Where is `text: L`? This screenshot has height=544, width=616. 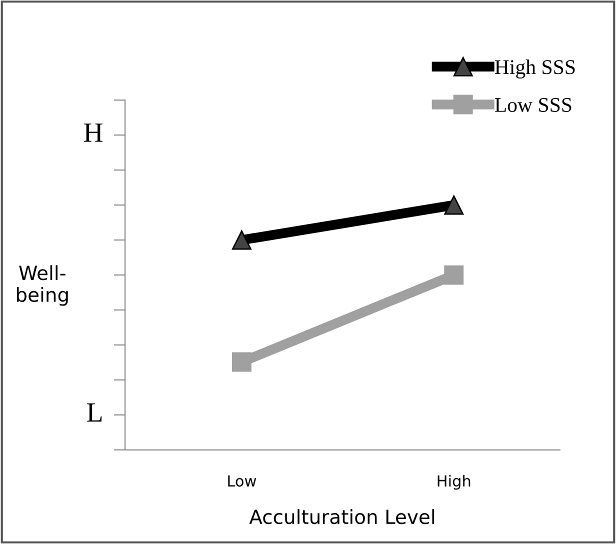
text: L is located at coordinates (94, 412).